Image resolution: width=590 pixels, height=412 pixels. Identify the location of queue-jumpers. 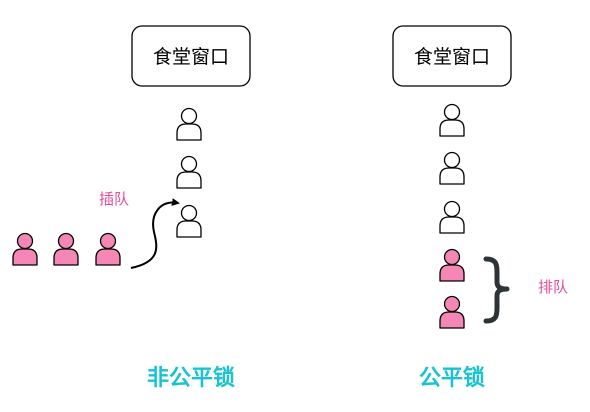
(66, 249).